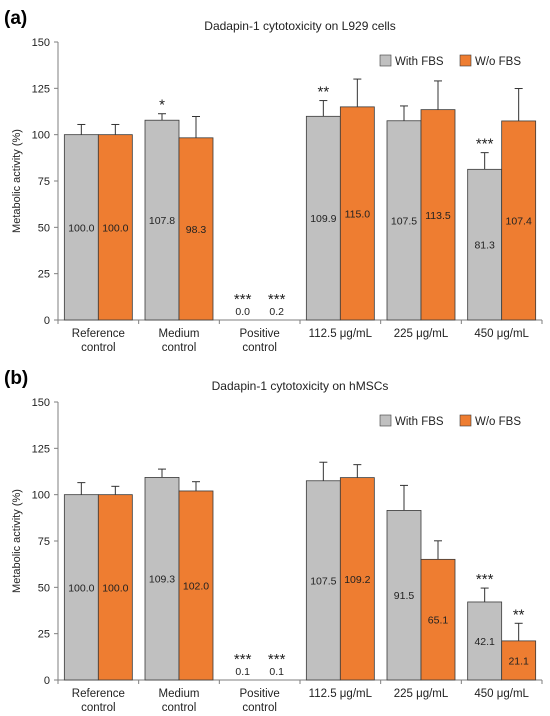 The image size is (550, 716). What do you see at coordinates (276, 312) in the screenshot?
I see `data-label: 0.2` at bounding box center [276, 312].